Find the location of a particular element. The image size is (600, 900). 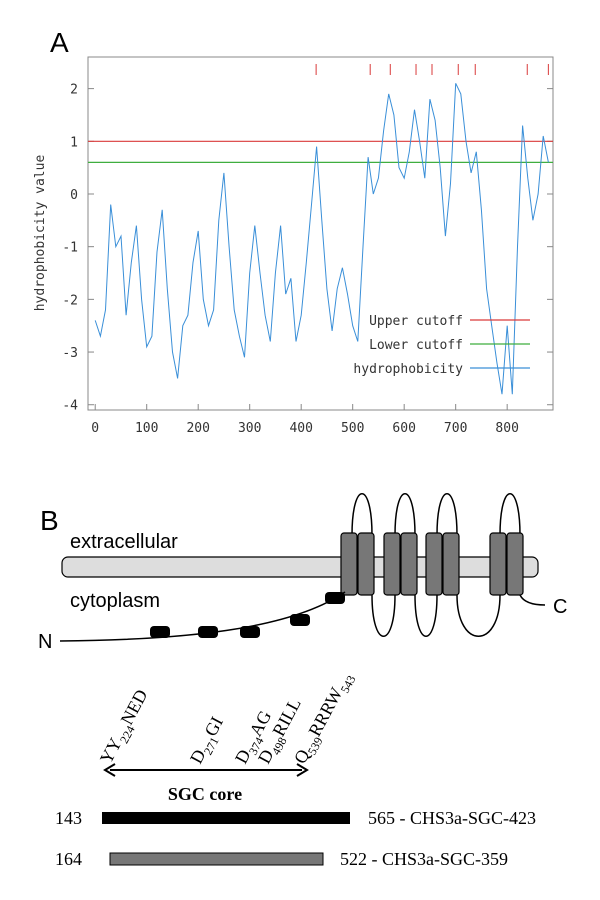

legend-label: Upper cutoff is located at coordinates (416, 321).